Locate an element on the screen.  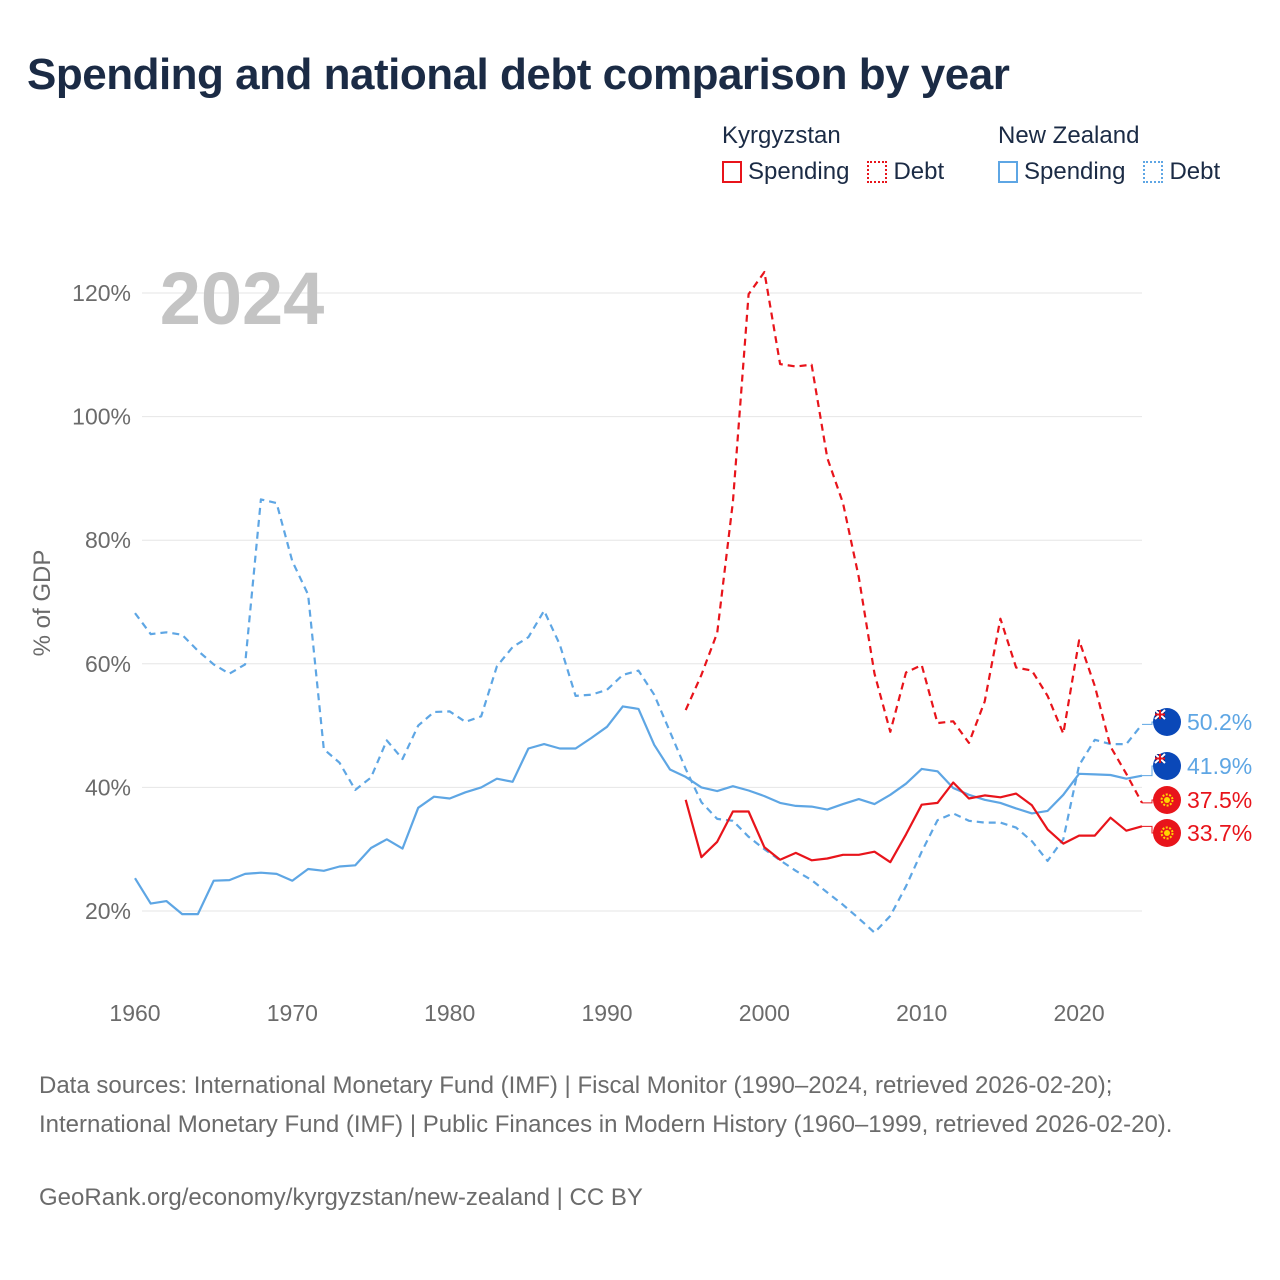
x-tick-label: 2010 is located at coordinates (921, 1013).